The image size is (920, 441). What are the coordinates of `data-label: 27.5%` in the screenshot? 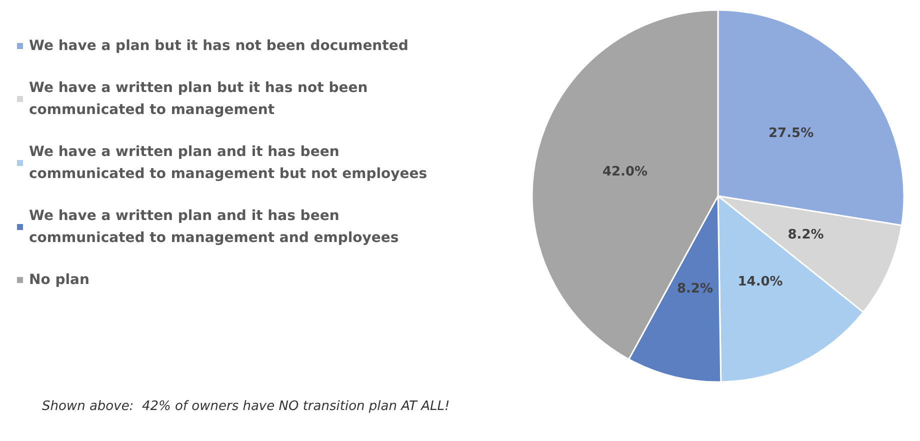 It's located at (791, 134).